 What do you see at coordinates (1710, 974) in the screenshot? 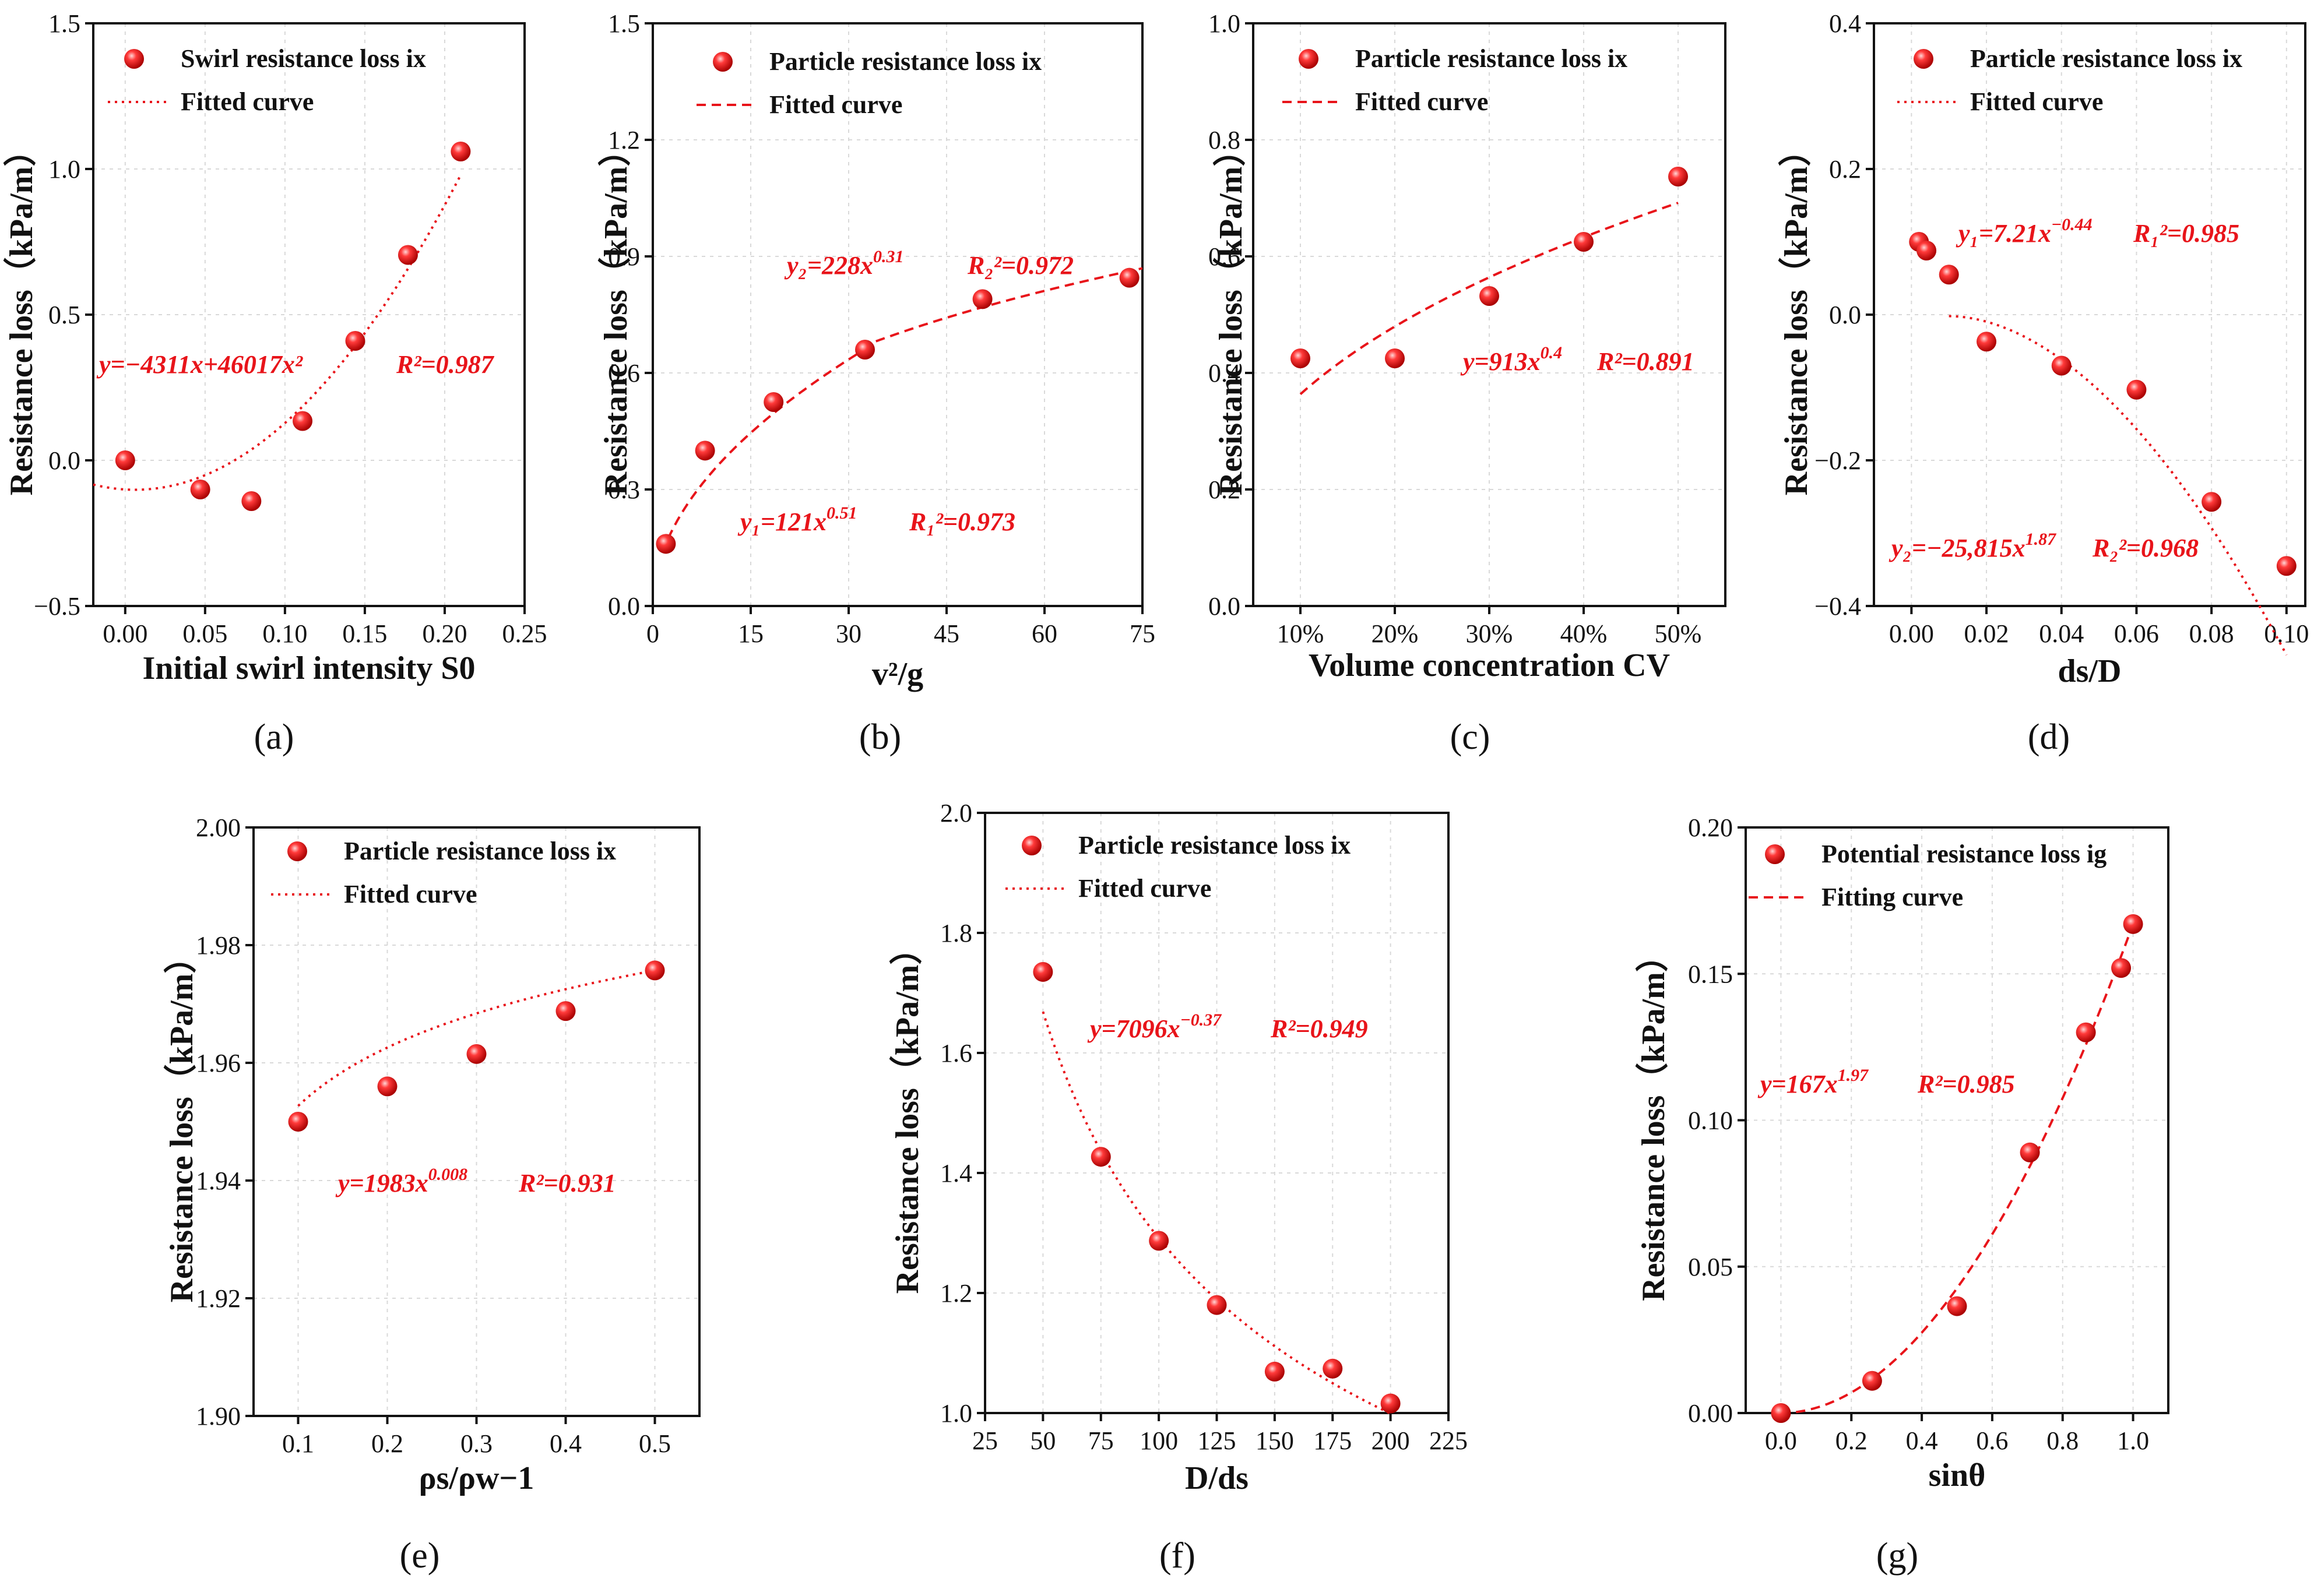
I see `y-tick-label: 0.15` at bounding box center [1710, 974].